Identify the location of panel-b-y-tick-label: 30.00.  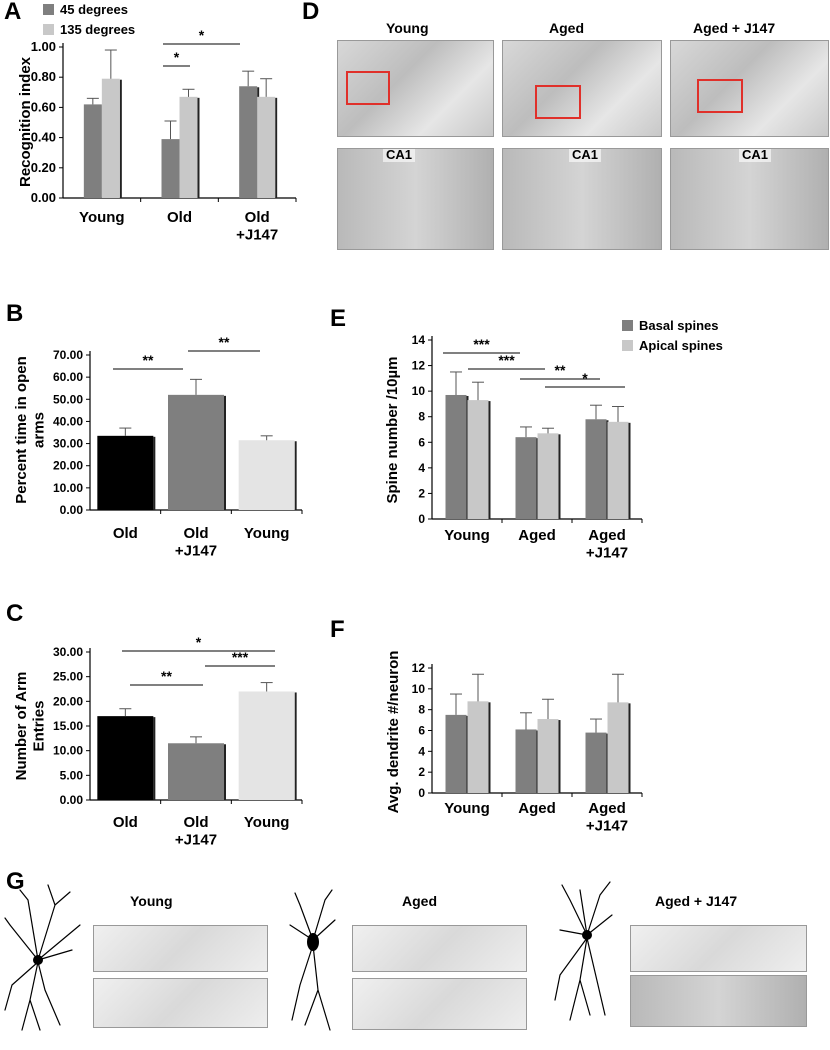
(68, 444).